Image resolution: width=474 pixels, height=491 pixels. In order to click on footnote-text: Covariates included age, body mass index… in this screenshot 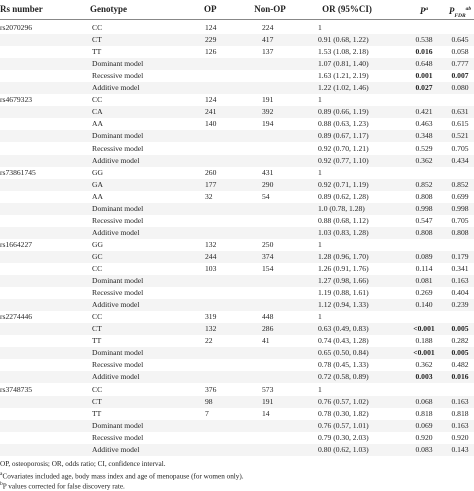, I will do `click(123, 476)`.